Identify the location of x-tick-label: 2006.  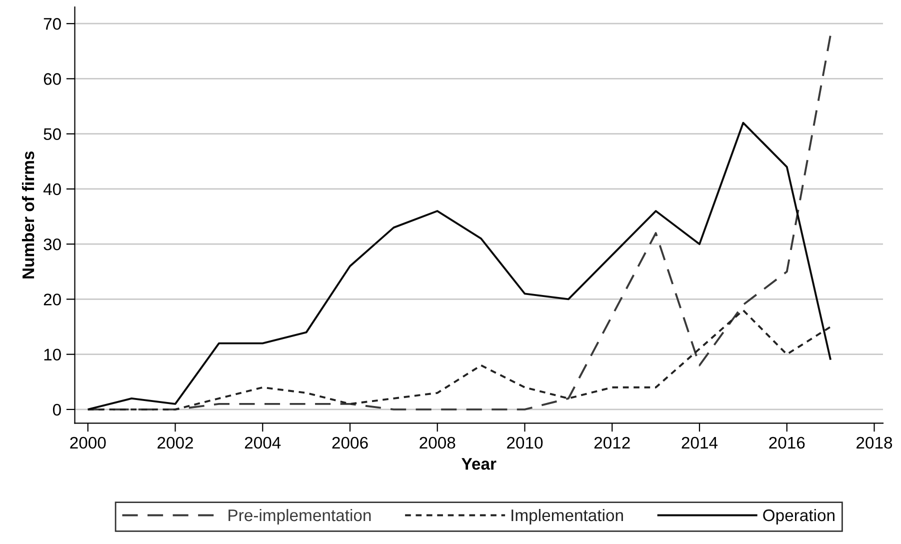
(350, 442).